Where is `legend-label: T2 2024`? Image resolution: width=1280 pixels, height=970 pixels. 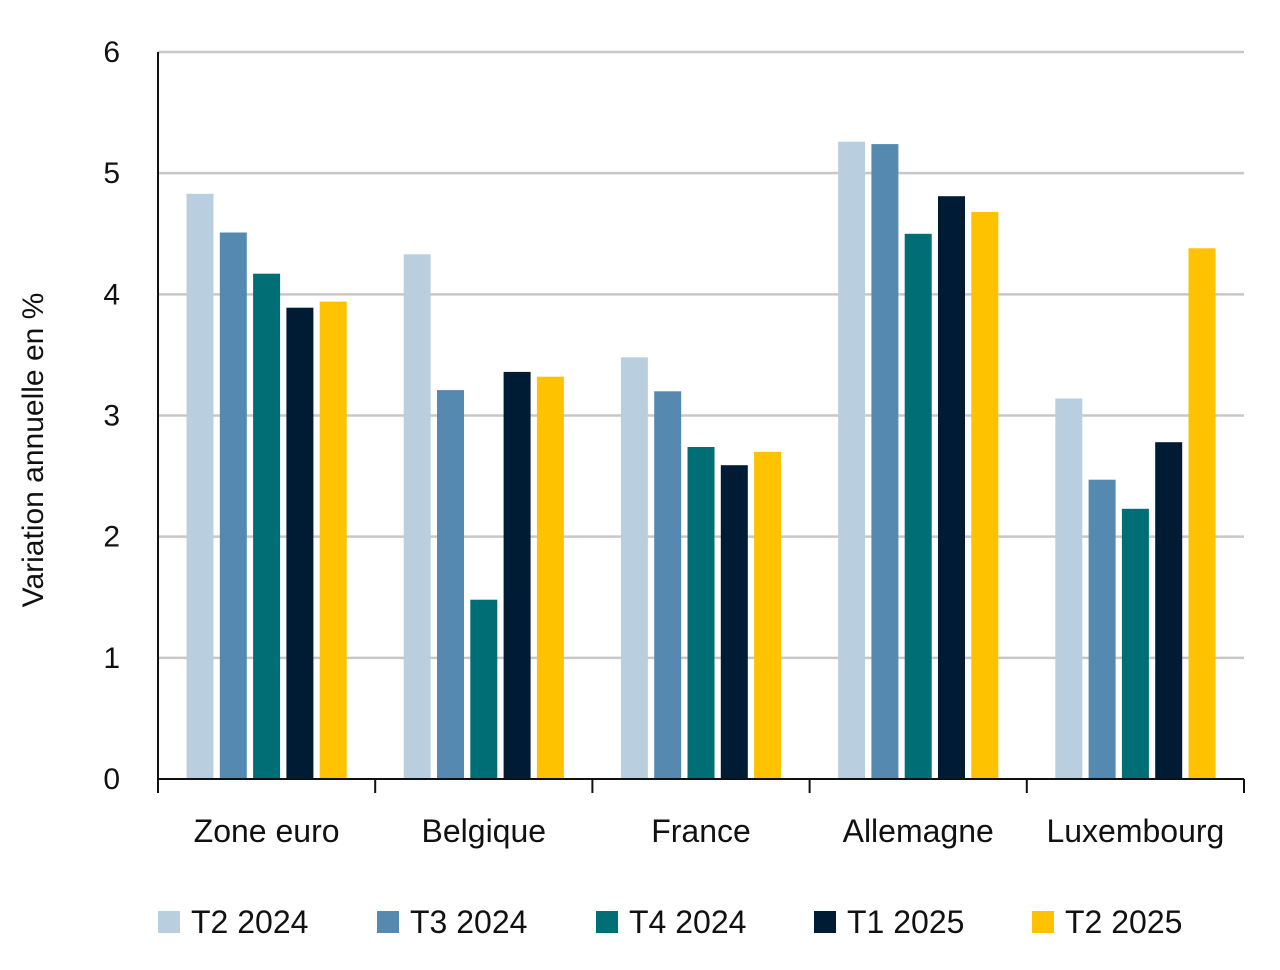
legend-label: T2 2024 is located at coordinates (249, 922).